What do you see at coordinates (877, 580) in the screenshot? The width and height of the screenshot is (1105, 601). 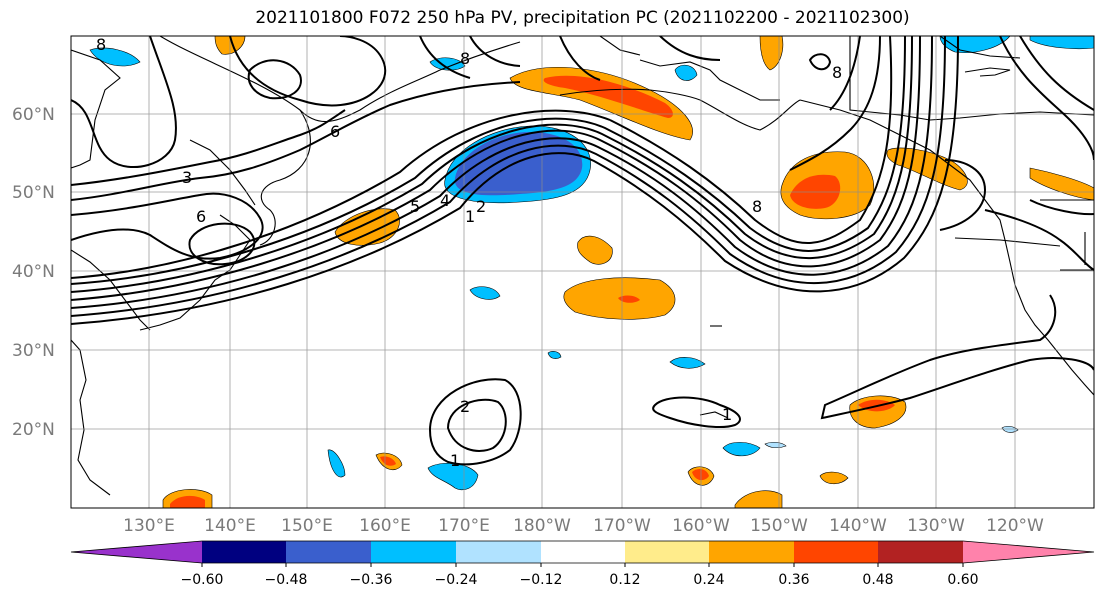 I see `colorbar-tick-label: 0.48` at bounding box center [877, 580].